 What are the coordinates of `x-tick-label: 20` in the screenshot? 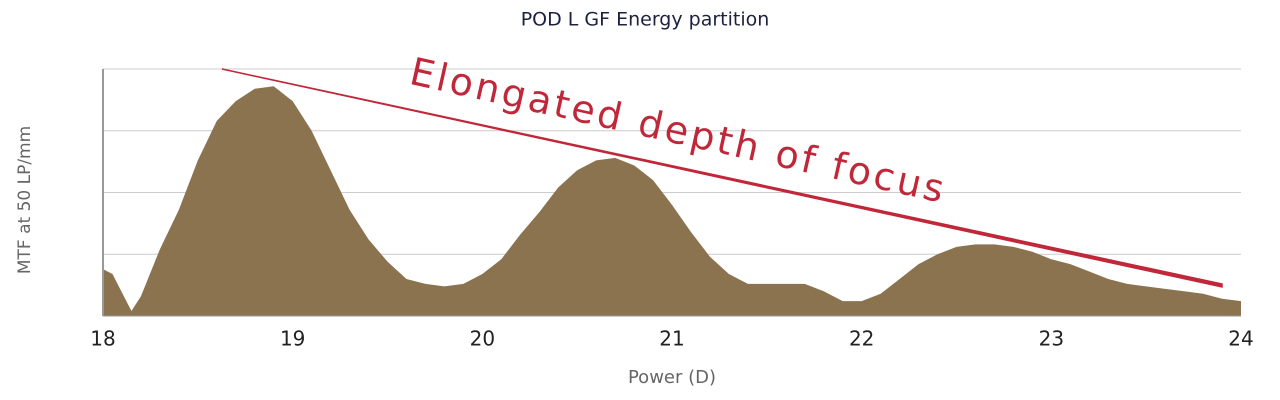 It's located at (482, 339).